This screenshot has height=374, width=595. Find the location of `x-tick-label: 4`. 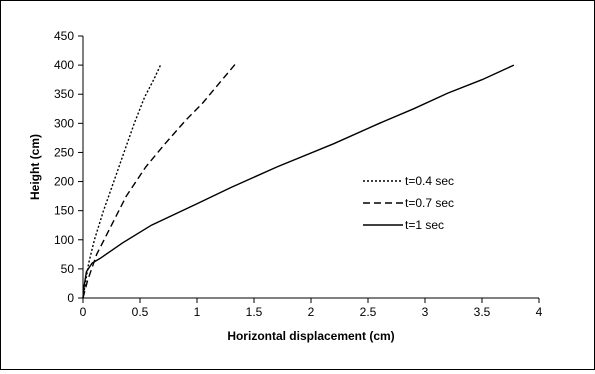

x-tick-label: 4 is located at coordinates (539, 312).